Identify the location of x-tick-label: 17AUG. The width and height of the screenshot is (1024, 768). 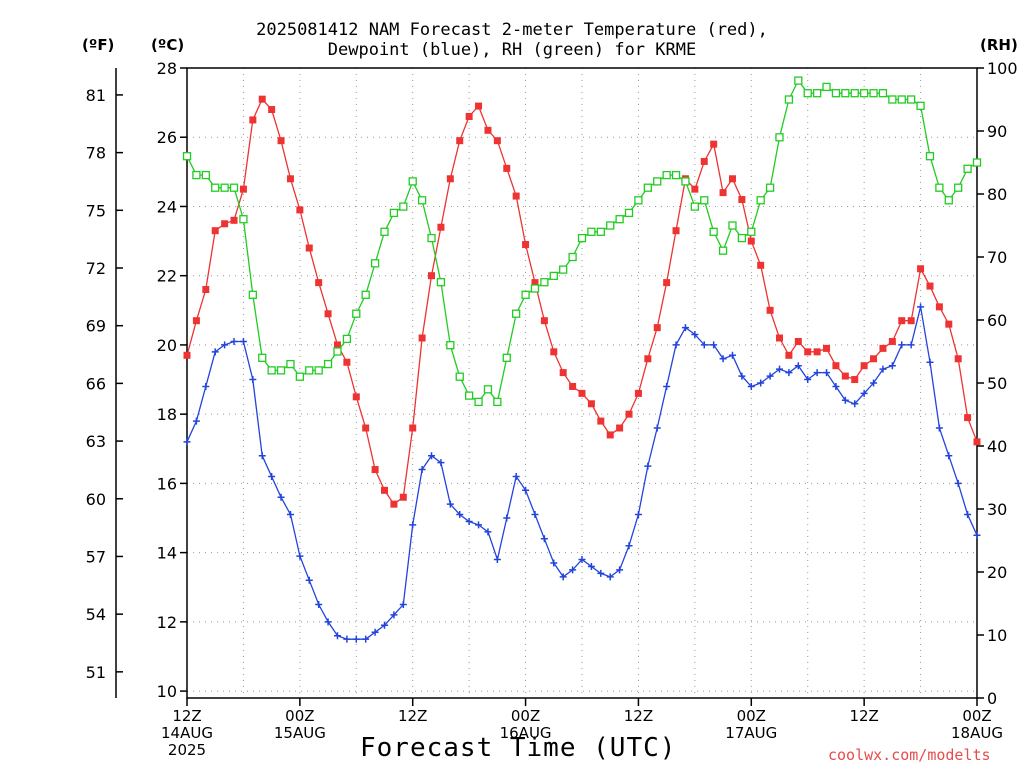
(751, 733).